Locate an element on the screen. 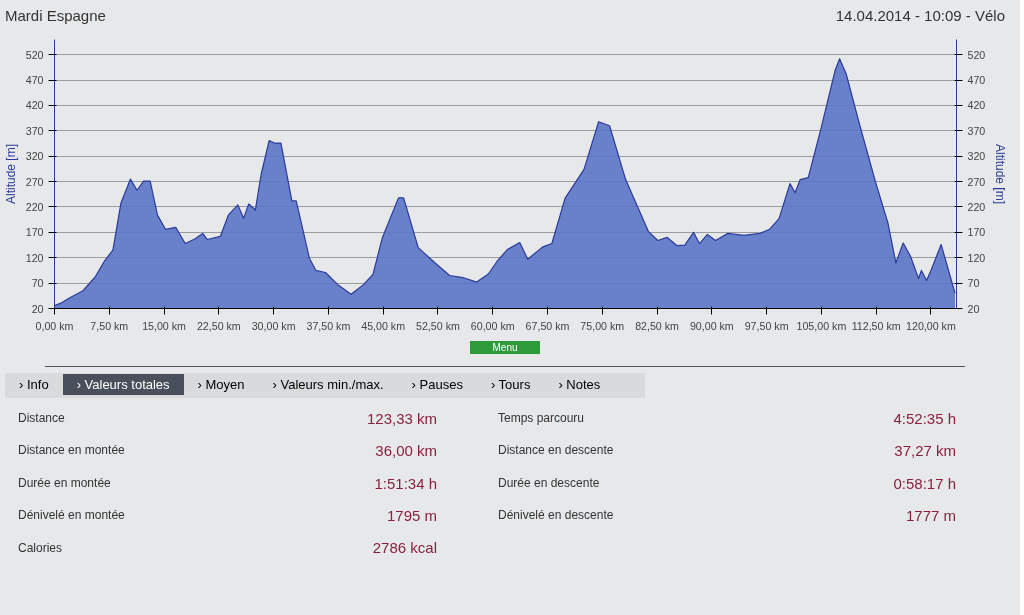 The width and height of the screenshot is (1024, 615). text: Durée en descente is located at coordinates (549, 483).